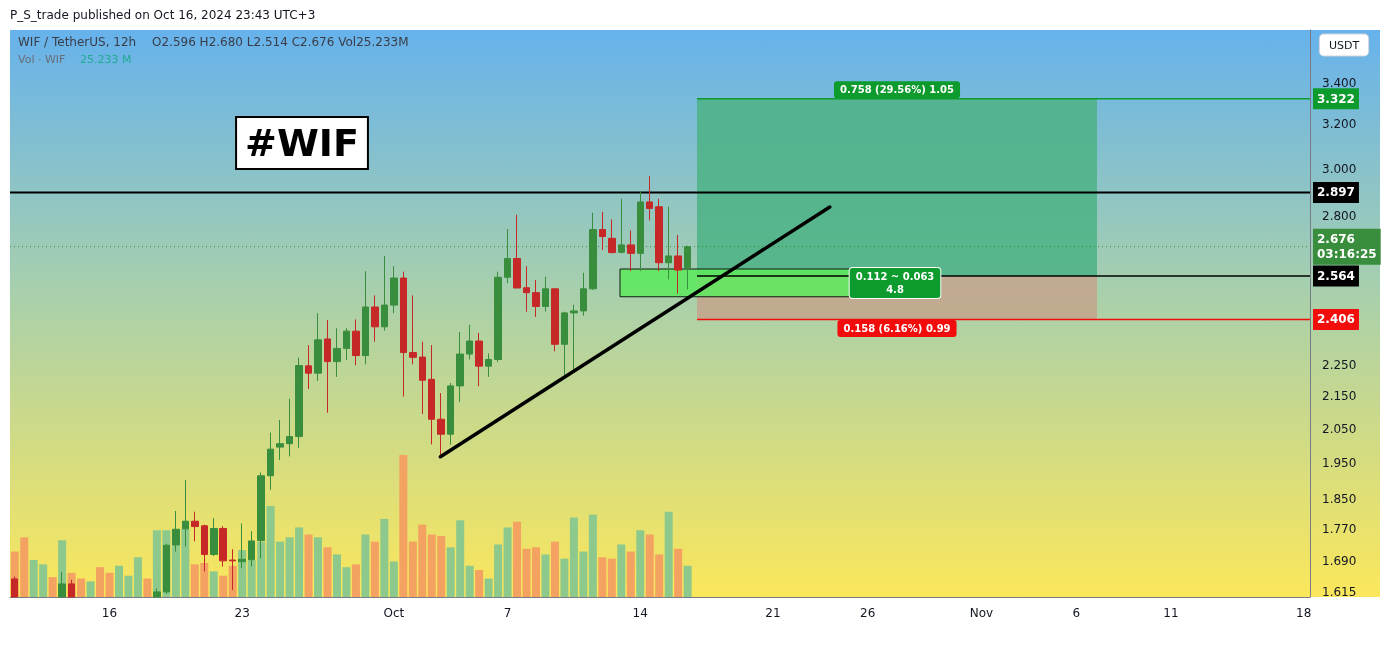 The width and height of the screenshot is (1386, 660). I want to click on annotation: #WIF, so click(302, 143).